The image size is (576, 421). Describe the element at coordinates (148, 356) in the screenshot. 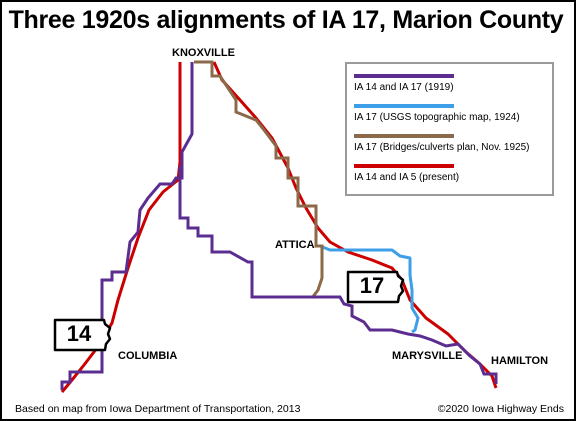

I see `town-label-columbia: COLUMBIA` at that location.